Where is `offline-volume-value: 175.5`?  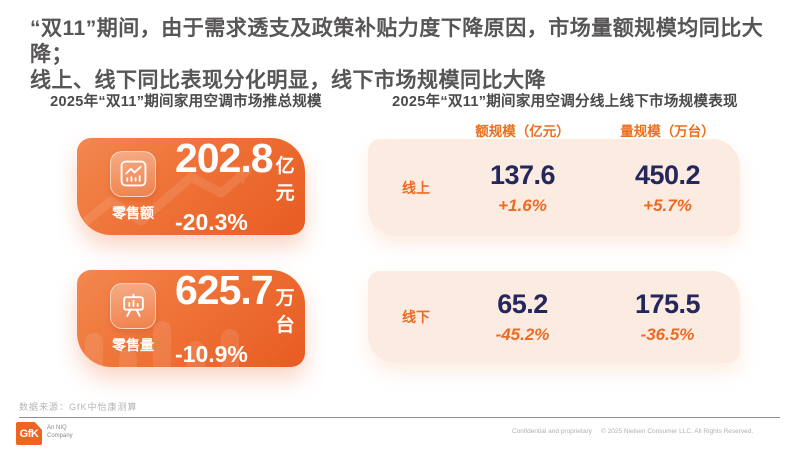 offline-volume-value: 175.5 is located at coordinates (667, 304).